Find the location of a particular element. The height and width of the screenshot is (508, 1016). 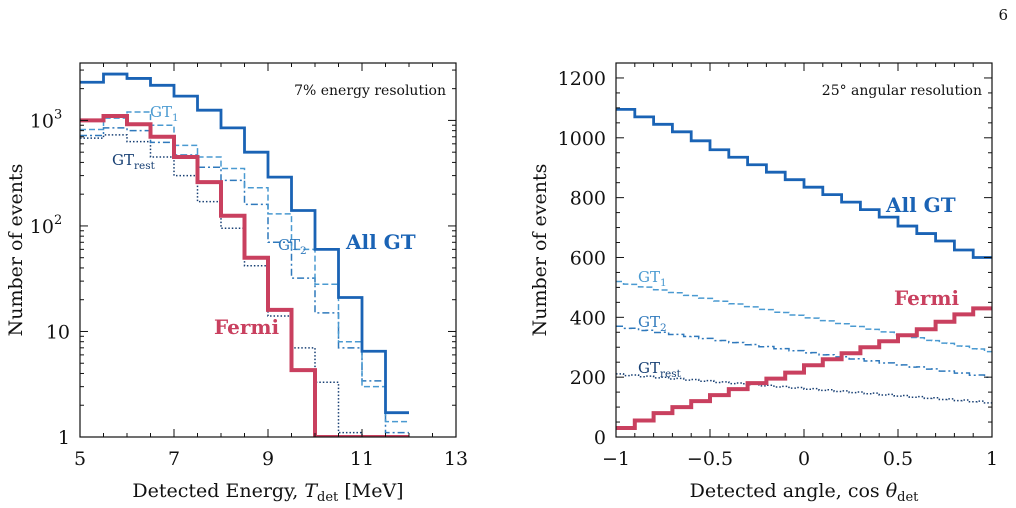

x-tick-label: 0.5 is located at coordinates (898, 459).